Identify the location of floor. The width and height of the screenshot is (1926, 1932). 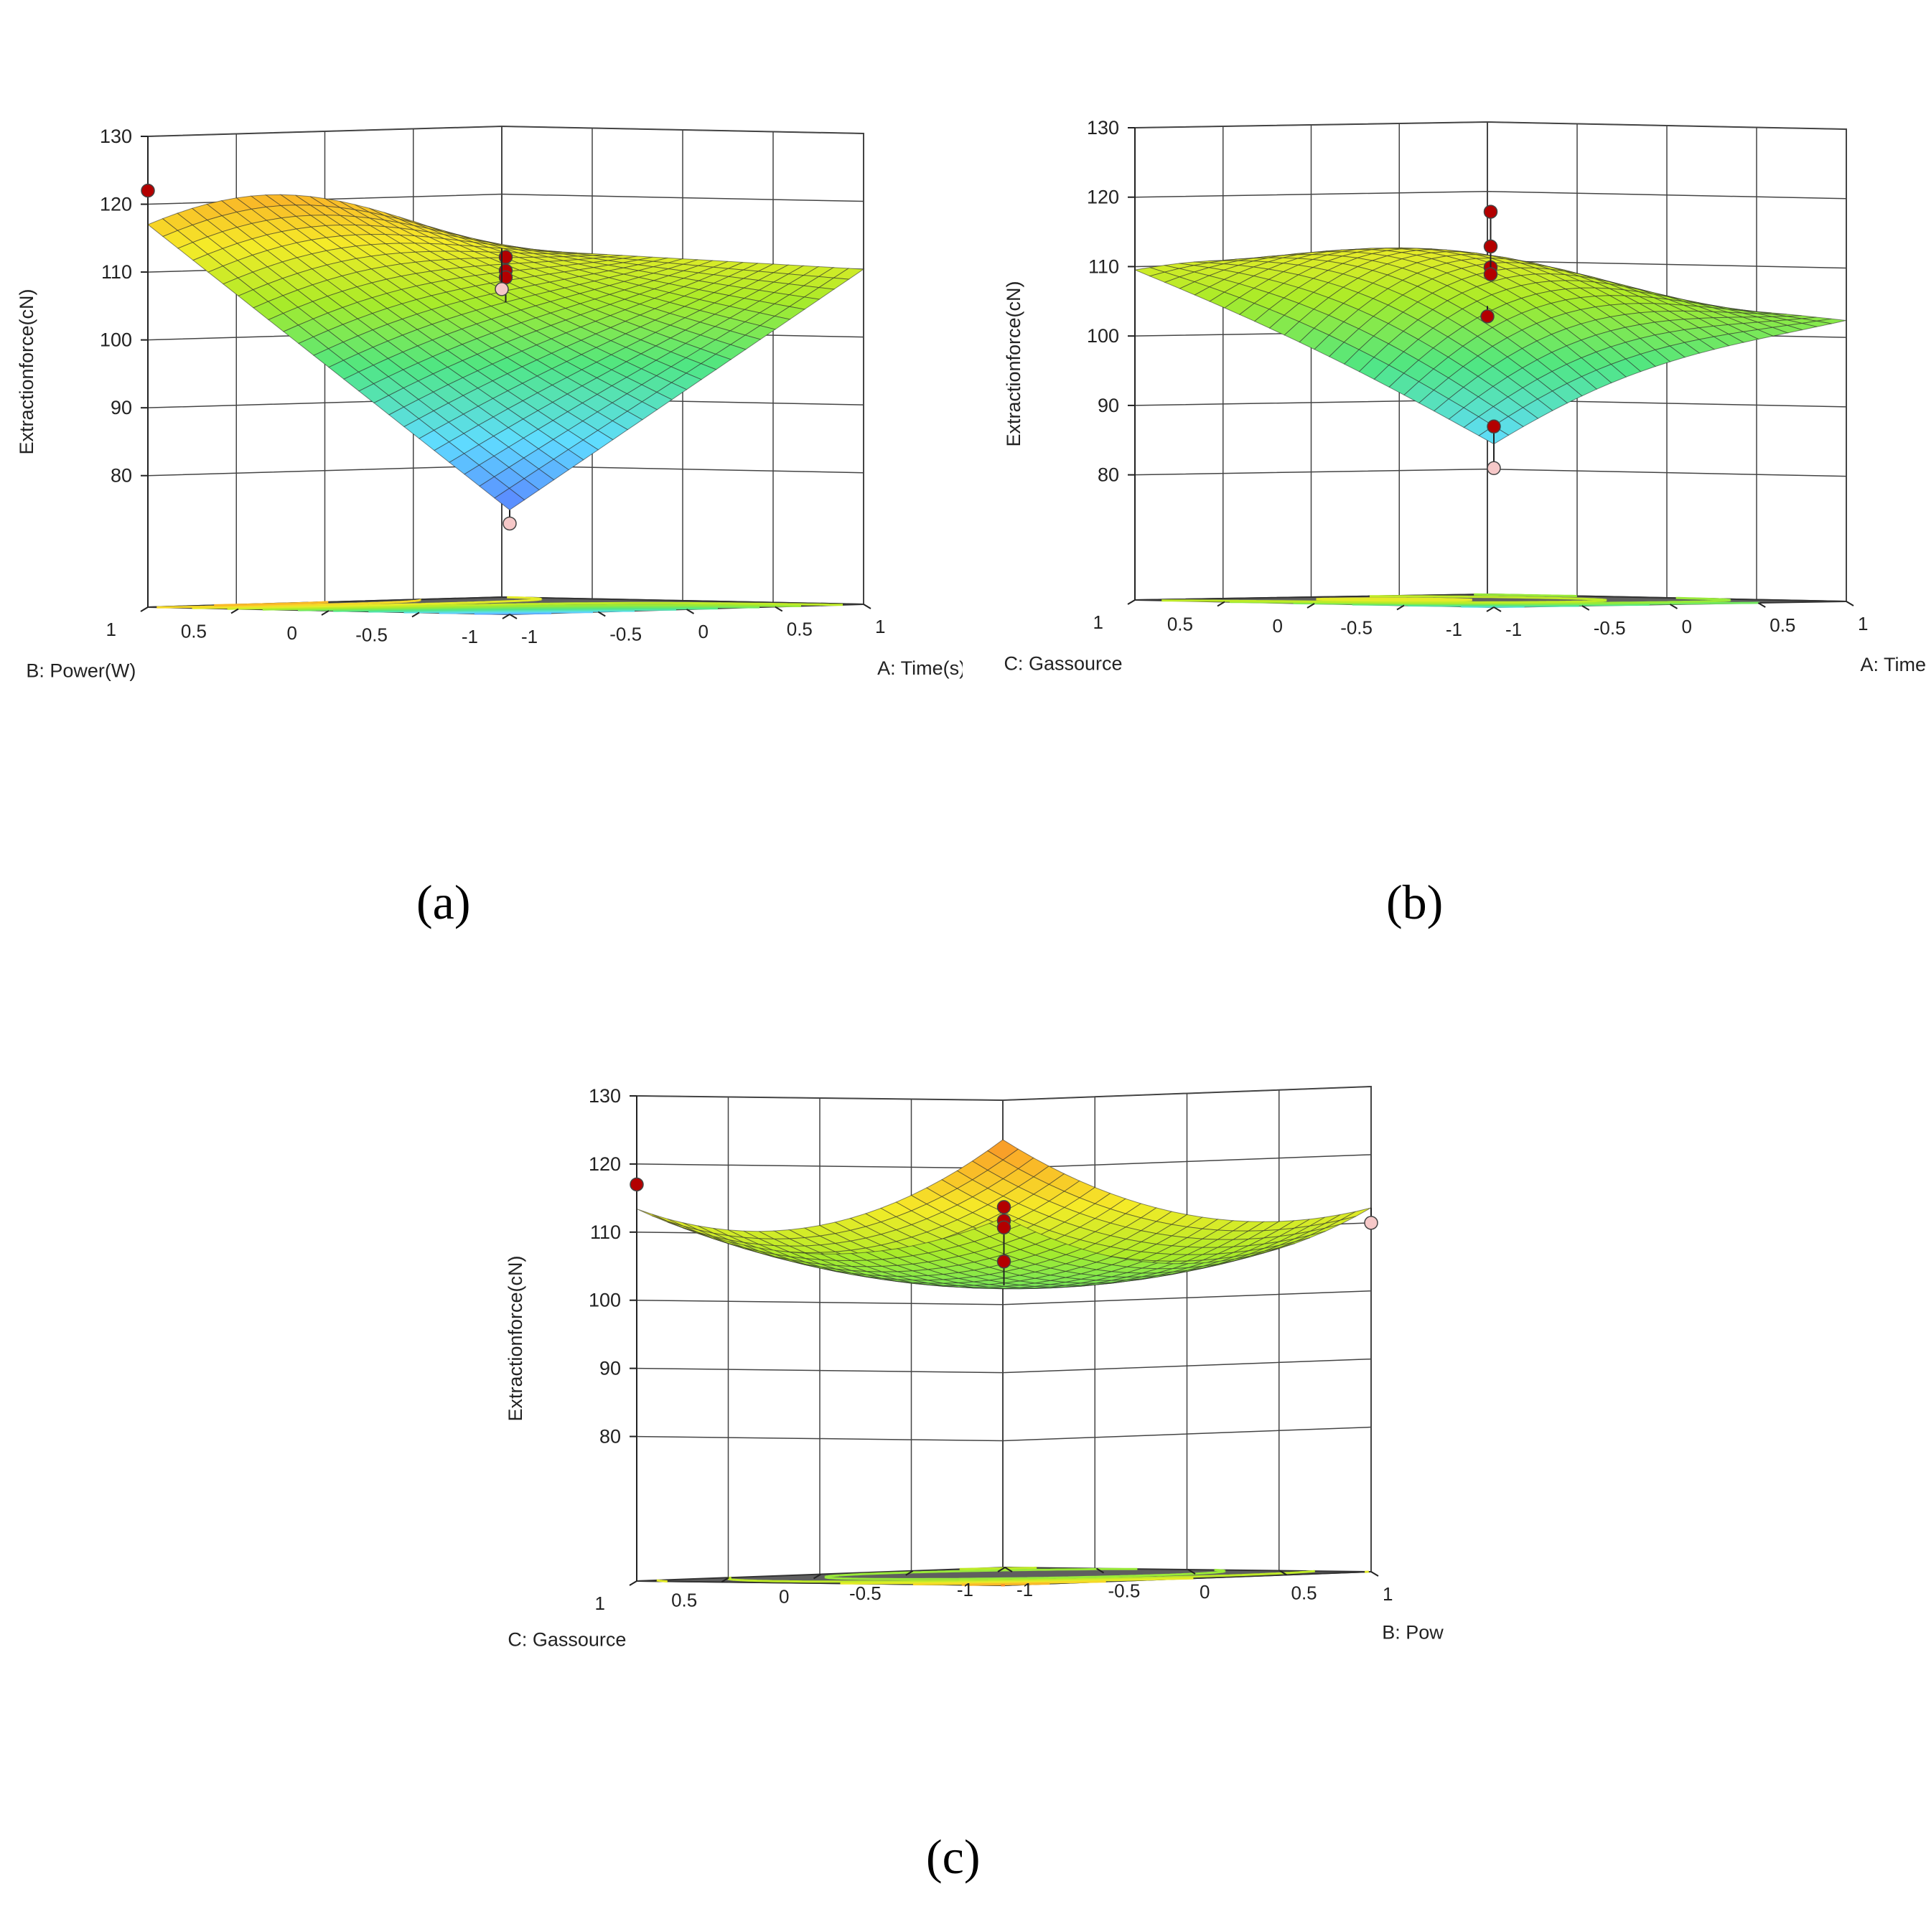
(506, 606).